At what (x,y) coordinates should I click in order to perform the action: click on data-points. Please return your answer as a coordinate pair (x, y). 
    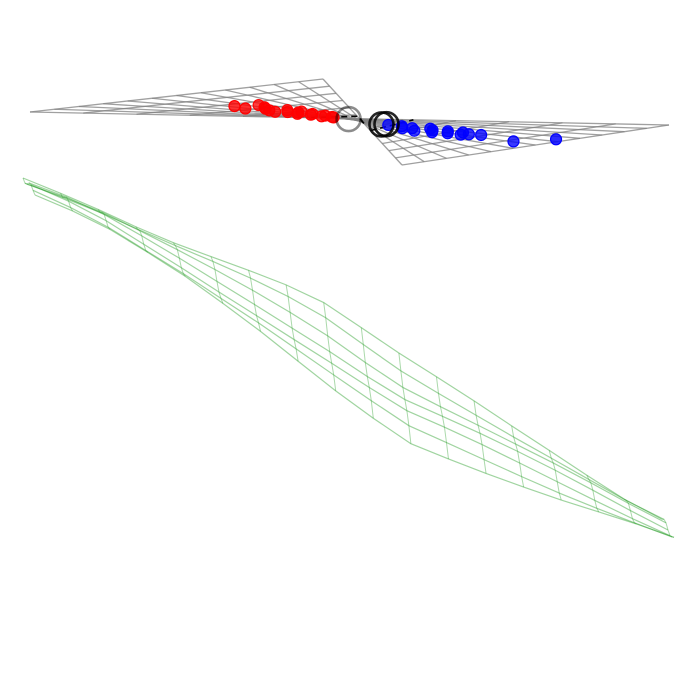
    Looking at the image, I should click on (395, 123).